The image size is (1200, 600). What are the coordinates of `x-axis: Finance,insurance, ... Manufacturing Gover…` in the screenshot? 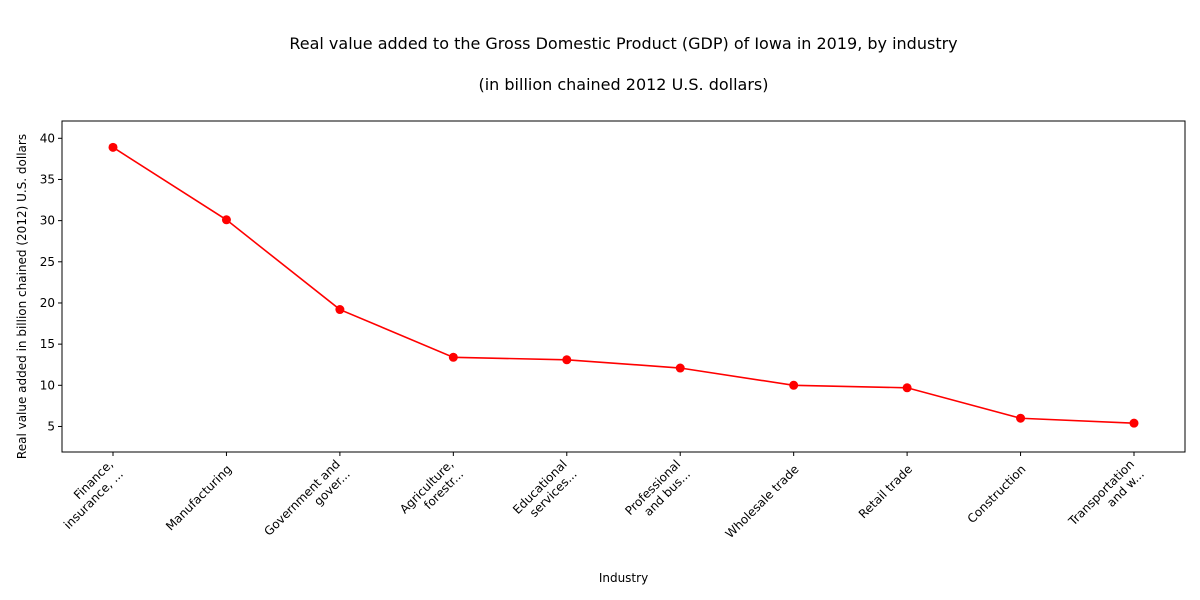 It's located at (599, 500).